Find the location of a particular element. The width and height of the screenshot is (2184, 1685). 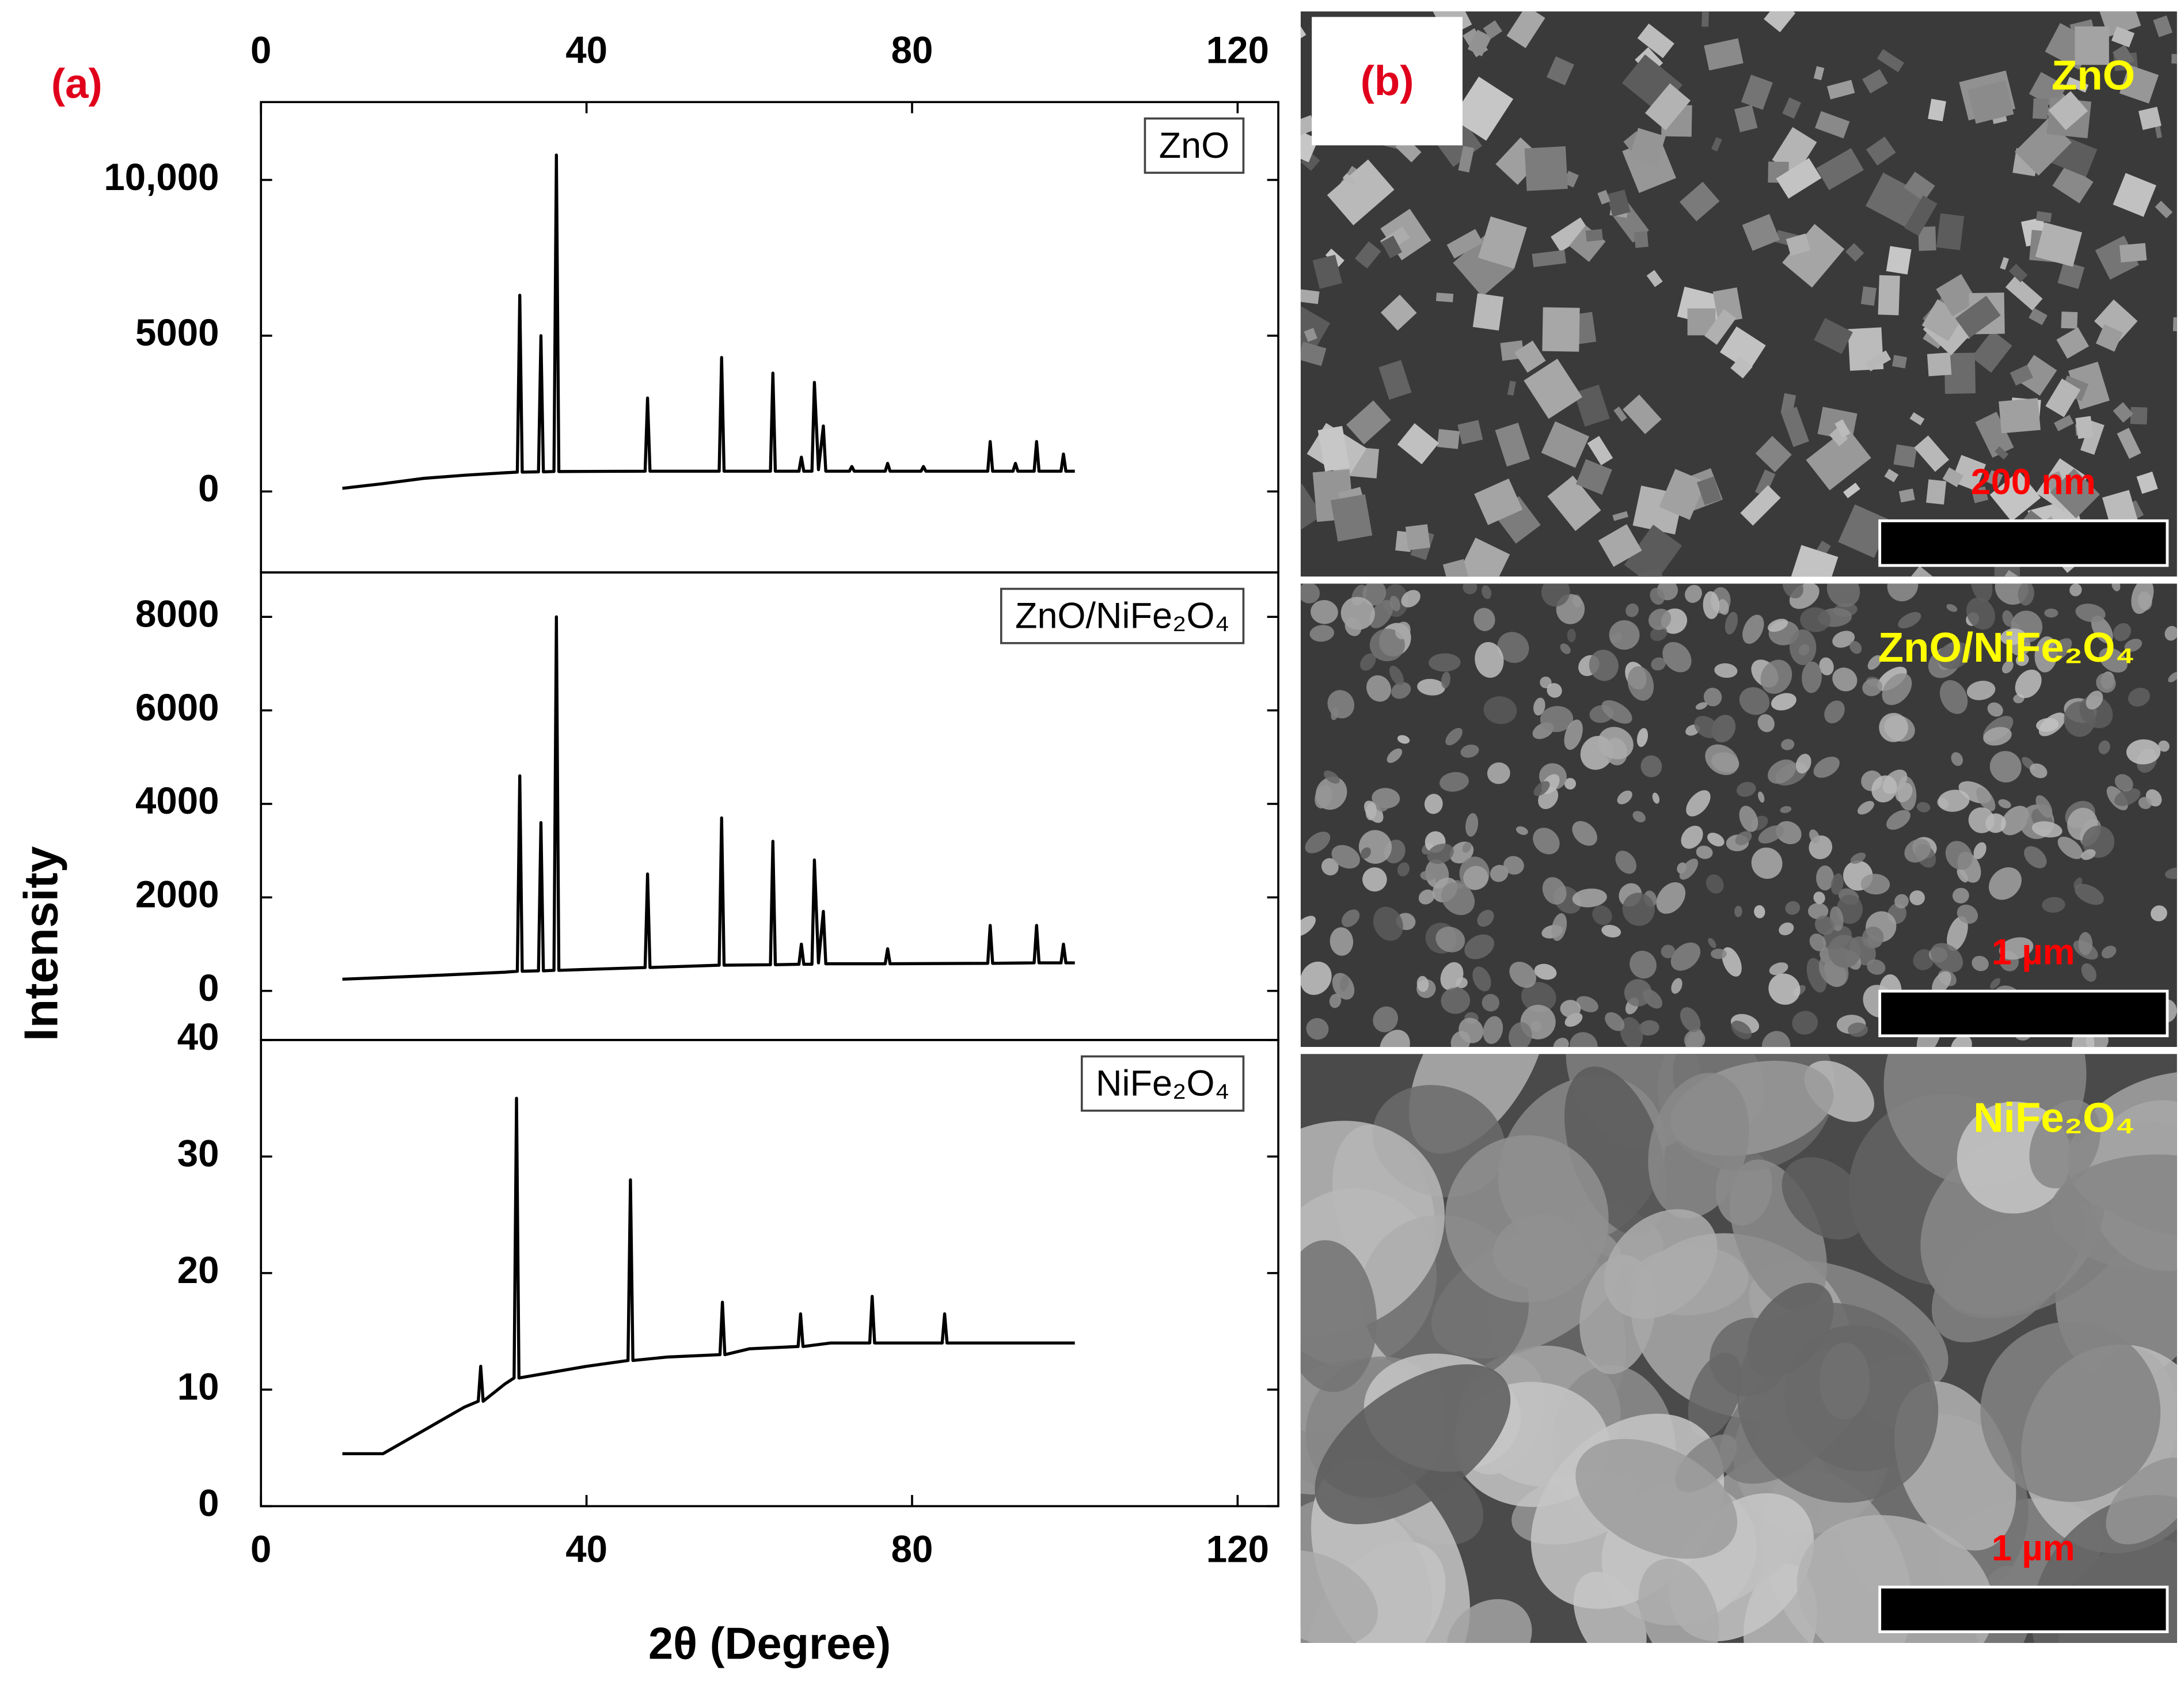

y-tick-label: 4000 is located at coordinates (177, 801).